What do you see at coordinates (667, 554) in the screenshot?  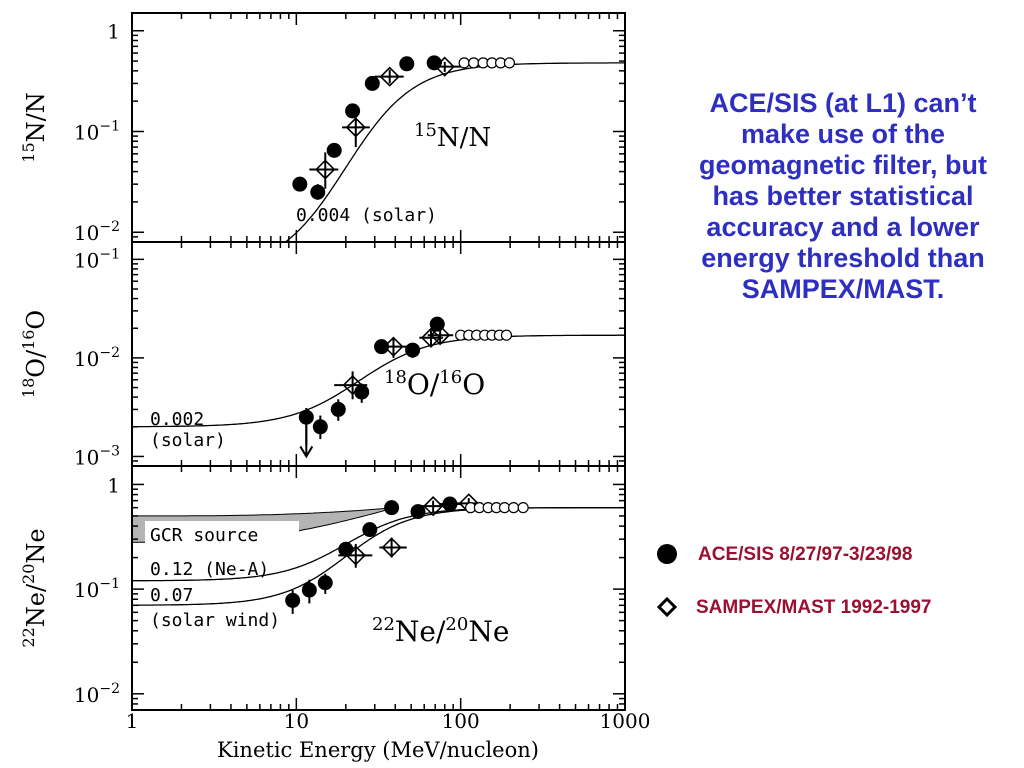 I see `filled-circle-marker-icon` at bounding box center [667, 554].